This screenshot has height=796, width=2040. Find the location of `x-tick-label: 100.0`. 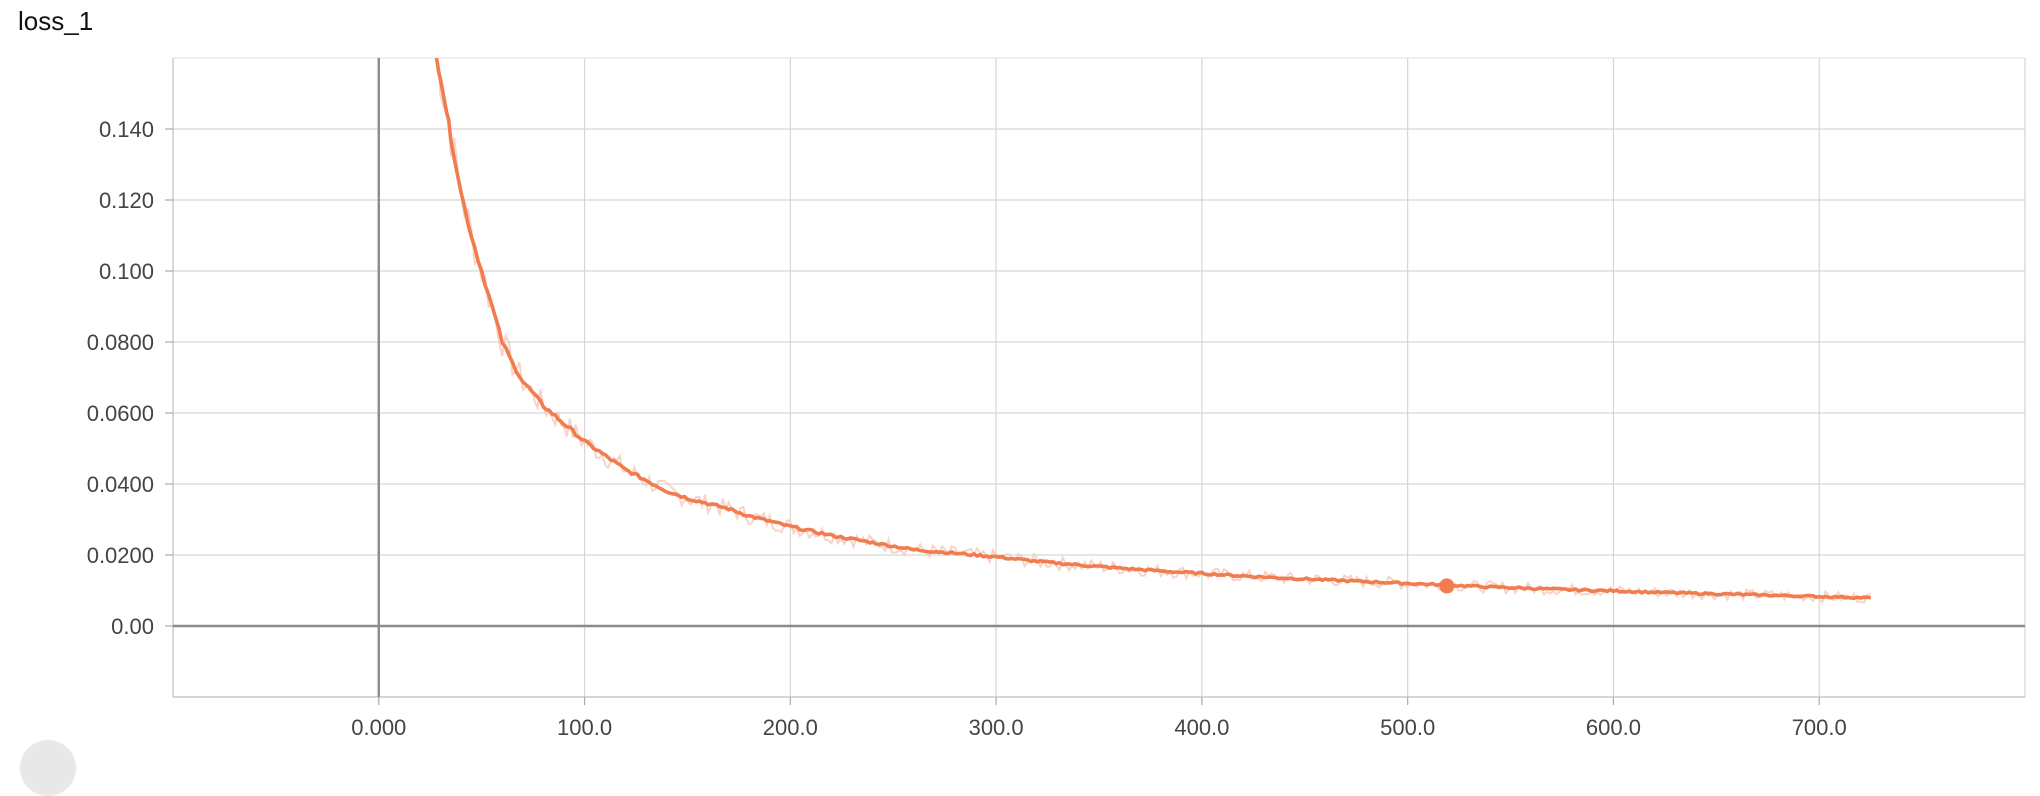

x-tick-label: 100.0 is located at coordinates (584, 727).